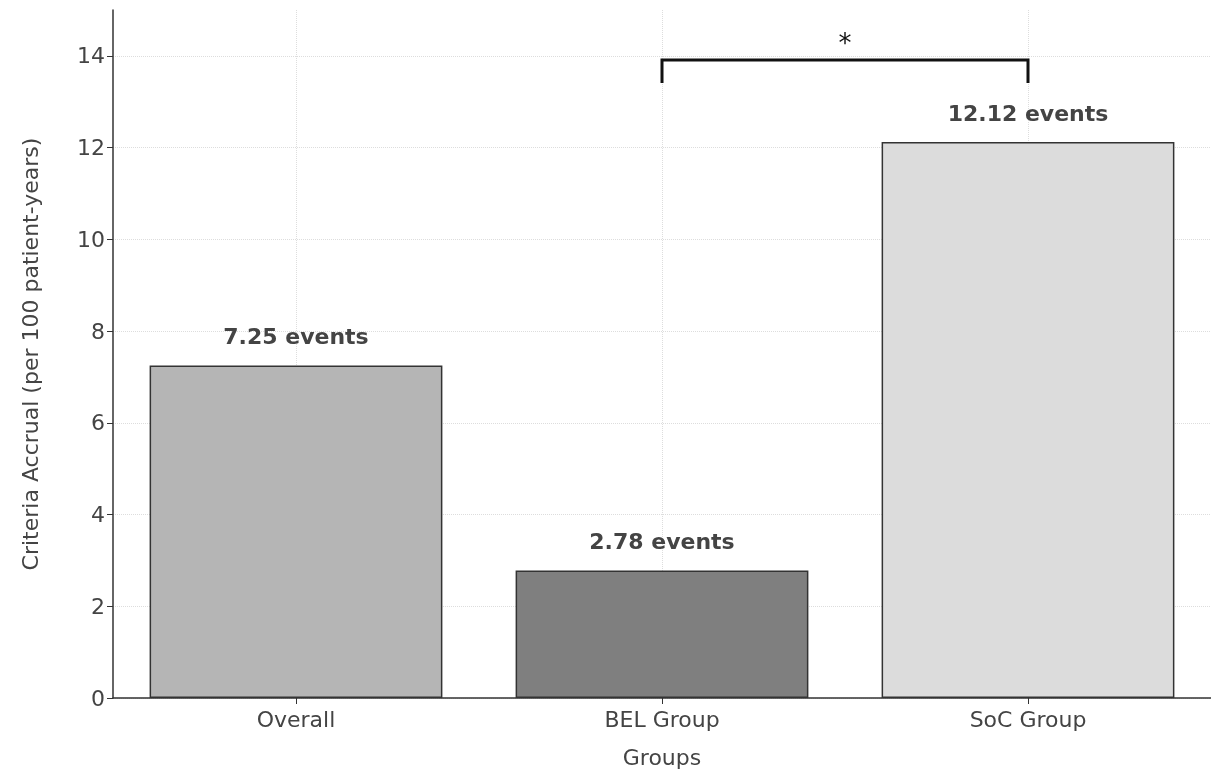 This screenshot has height=778, width=1211. Describe the element at coordinates (91, 148) in the screenshot. I see `y-tick-label: 12` at that location.